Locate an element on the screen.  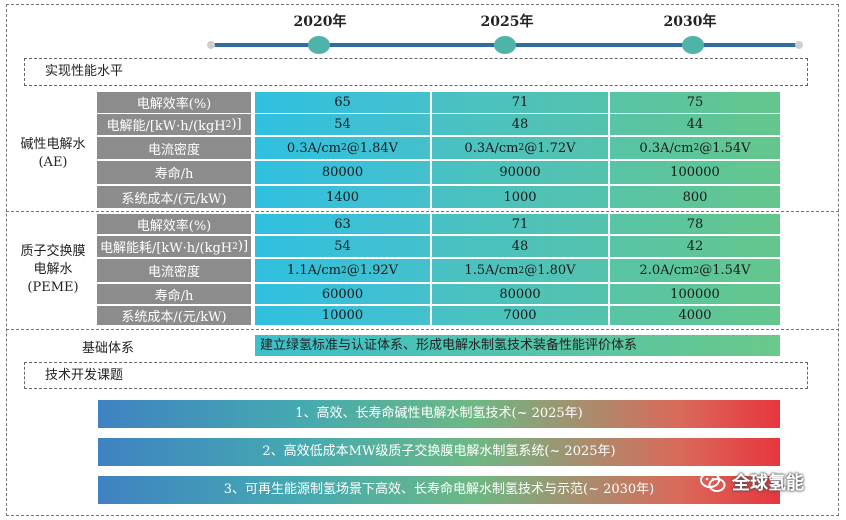
ae-row-label: 电流密度 is located at coordinates (174, 148).